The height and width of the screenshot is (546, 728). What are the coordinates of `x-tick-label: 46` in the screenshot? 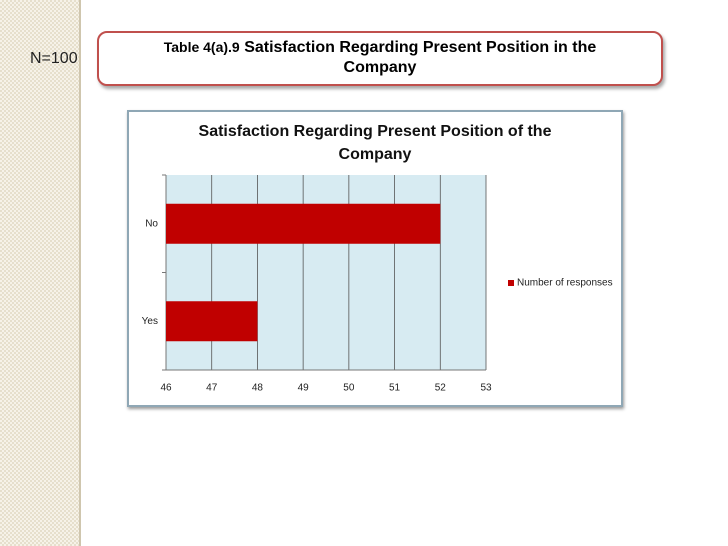 It's located at (166, 388).